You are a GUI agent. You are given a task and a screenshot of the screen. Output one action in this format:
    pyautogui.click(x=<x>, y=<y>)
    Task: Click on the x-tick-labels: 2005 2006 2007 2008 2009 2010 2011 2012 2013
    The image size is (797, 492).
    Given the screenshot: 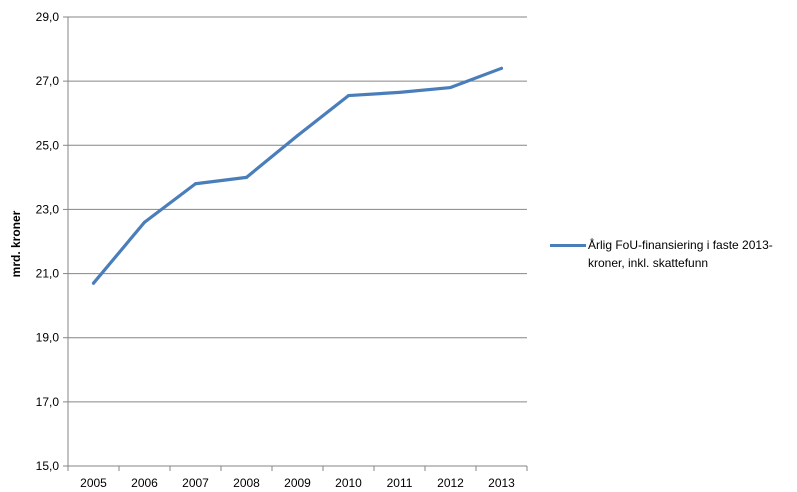 What is the action you would take?
    pyautogui.click(x=297, y=483)
    